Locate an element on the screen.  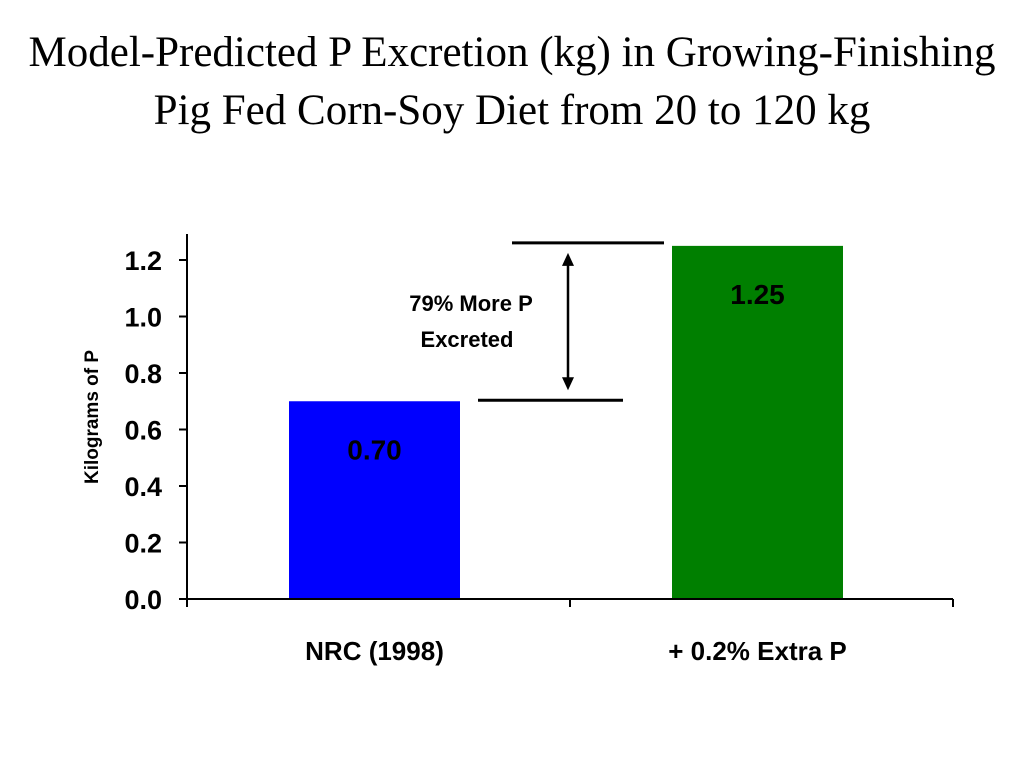
arrow-head-down-icon is located at coordinates (568, 384).